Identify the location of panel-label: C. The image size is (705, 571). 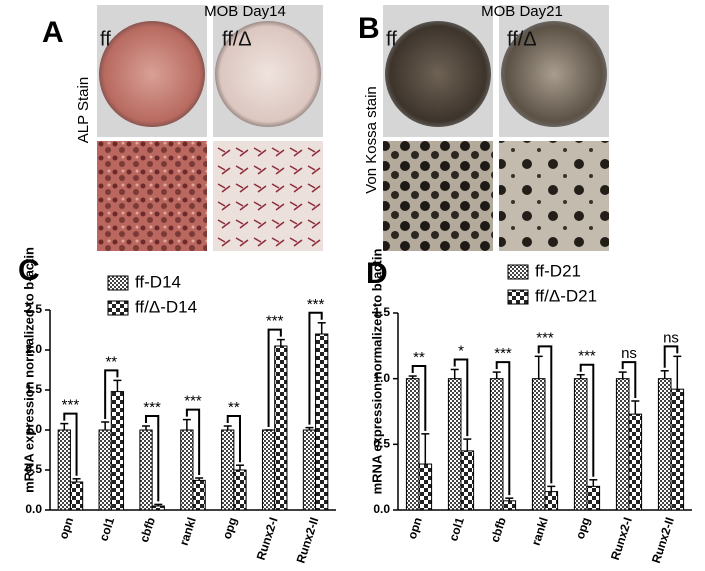
(29, 270).